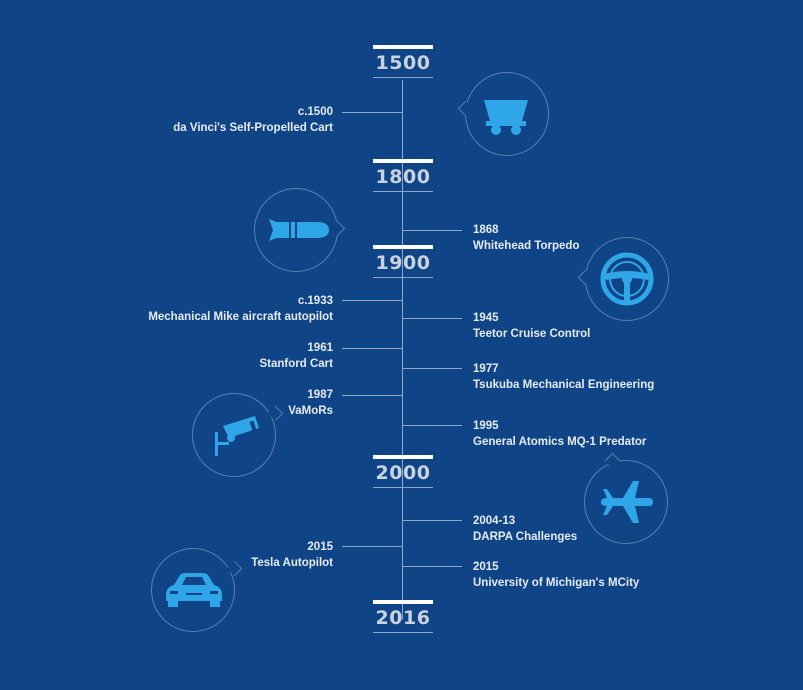 The image size is (803, 690). I want to click on era-2016: 2016, so click(403, 616).